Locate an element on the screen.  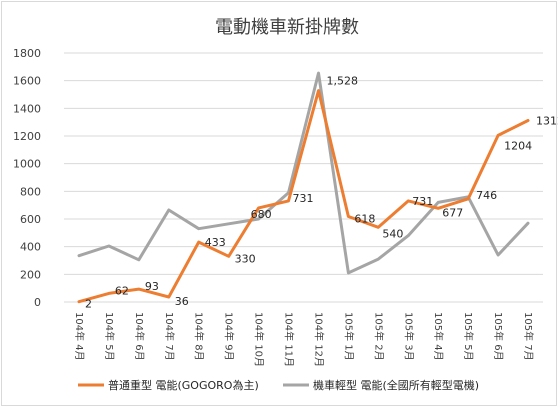
data-label: 93 is located at coordinates (152, 286).